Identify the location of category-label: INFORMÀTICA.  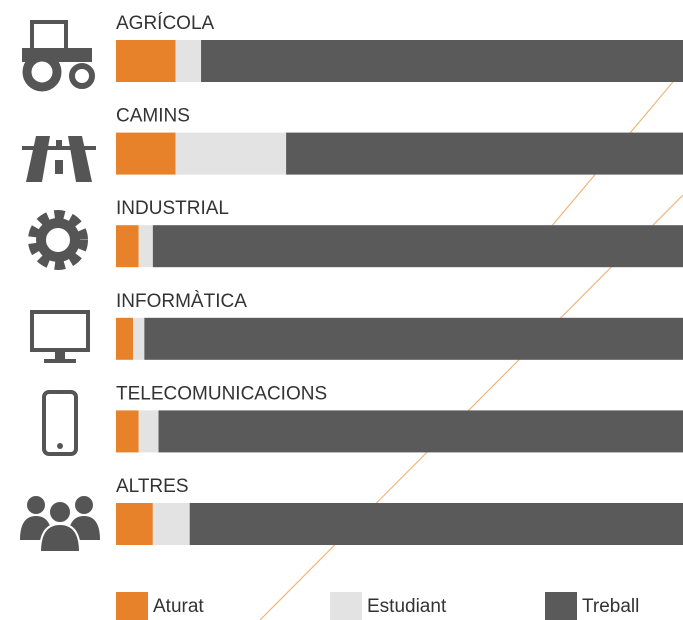
(181, 301).